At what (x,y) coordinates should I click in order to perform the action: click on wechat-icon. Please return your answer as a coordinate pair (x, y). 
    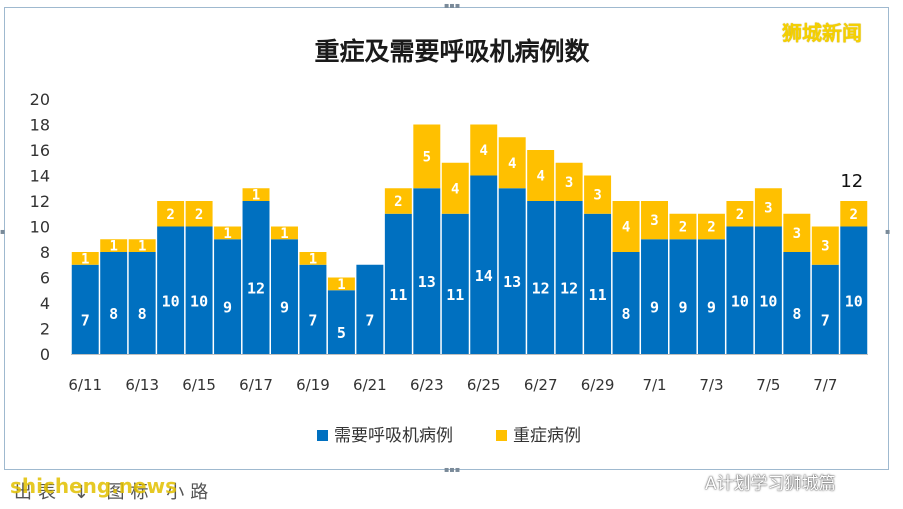
    Looking at the image, I should click on (687, 480).